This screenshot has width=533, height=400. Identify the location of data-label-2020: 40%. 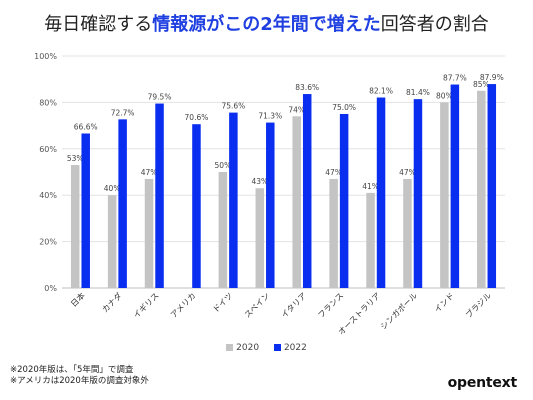
(112, 188).